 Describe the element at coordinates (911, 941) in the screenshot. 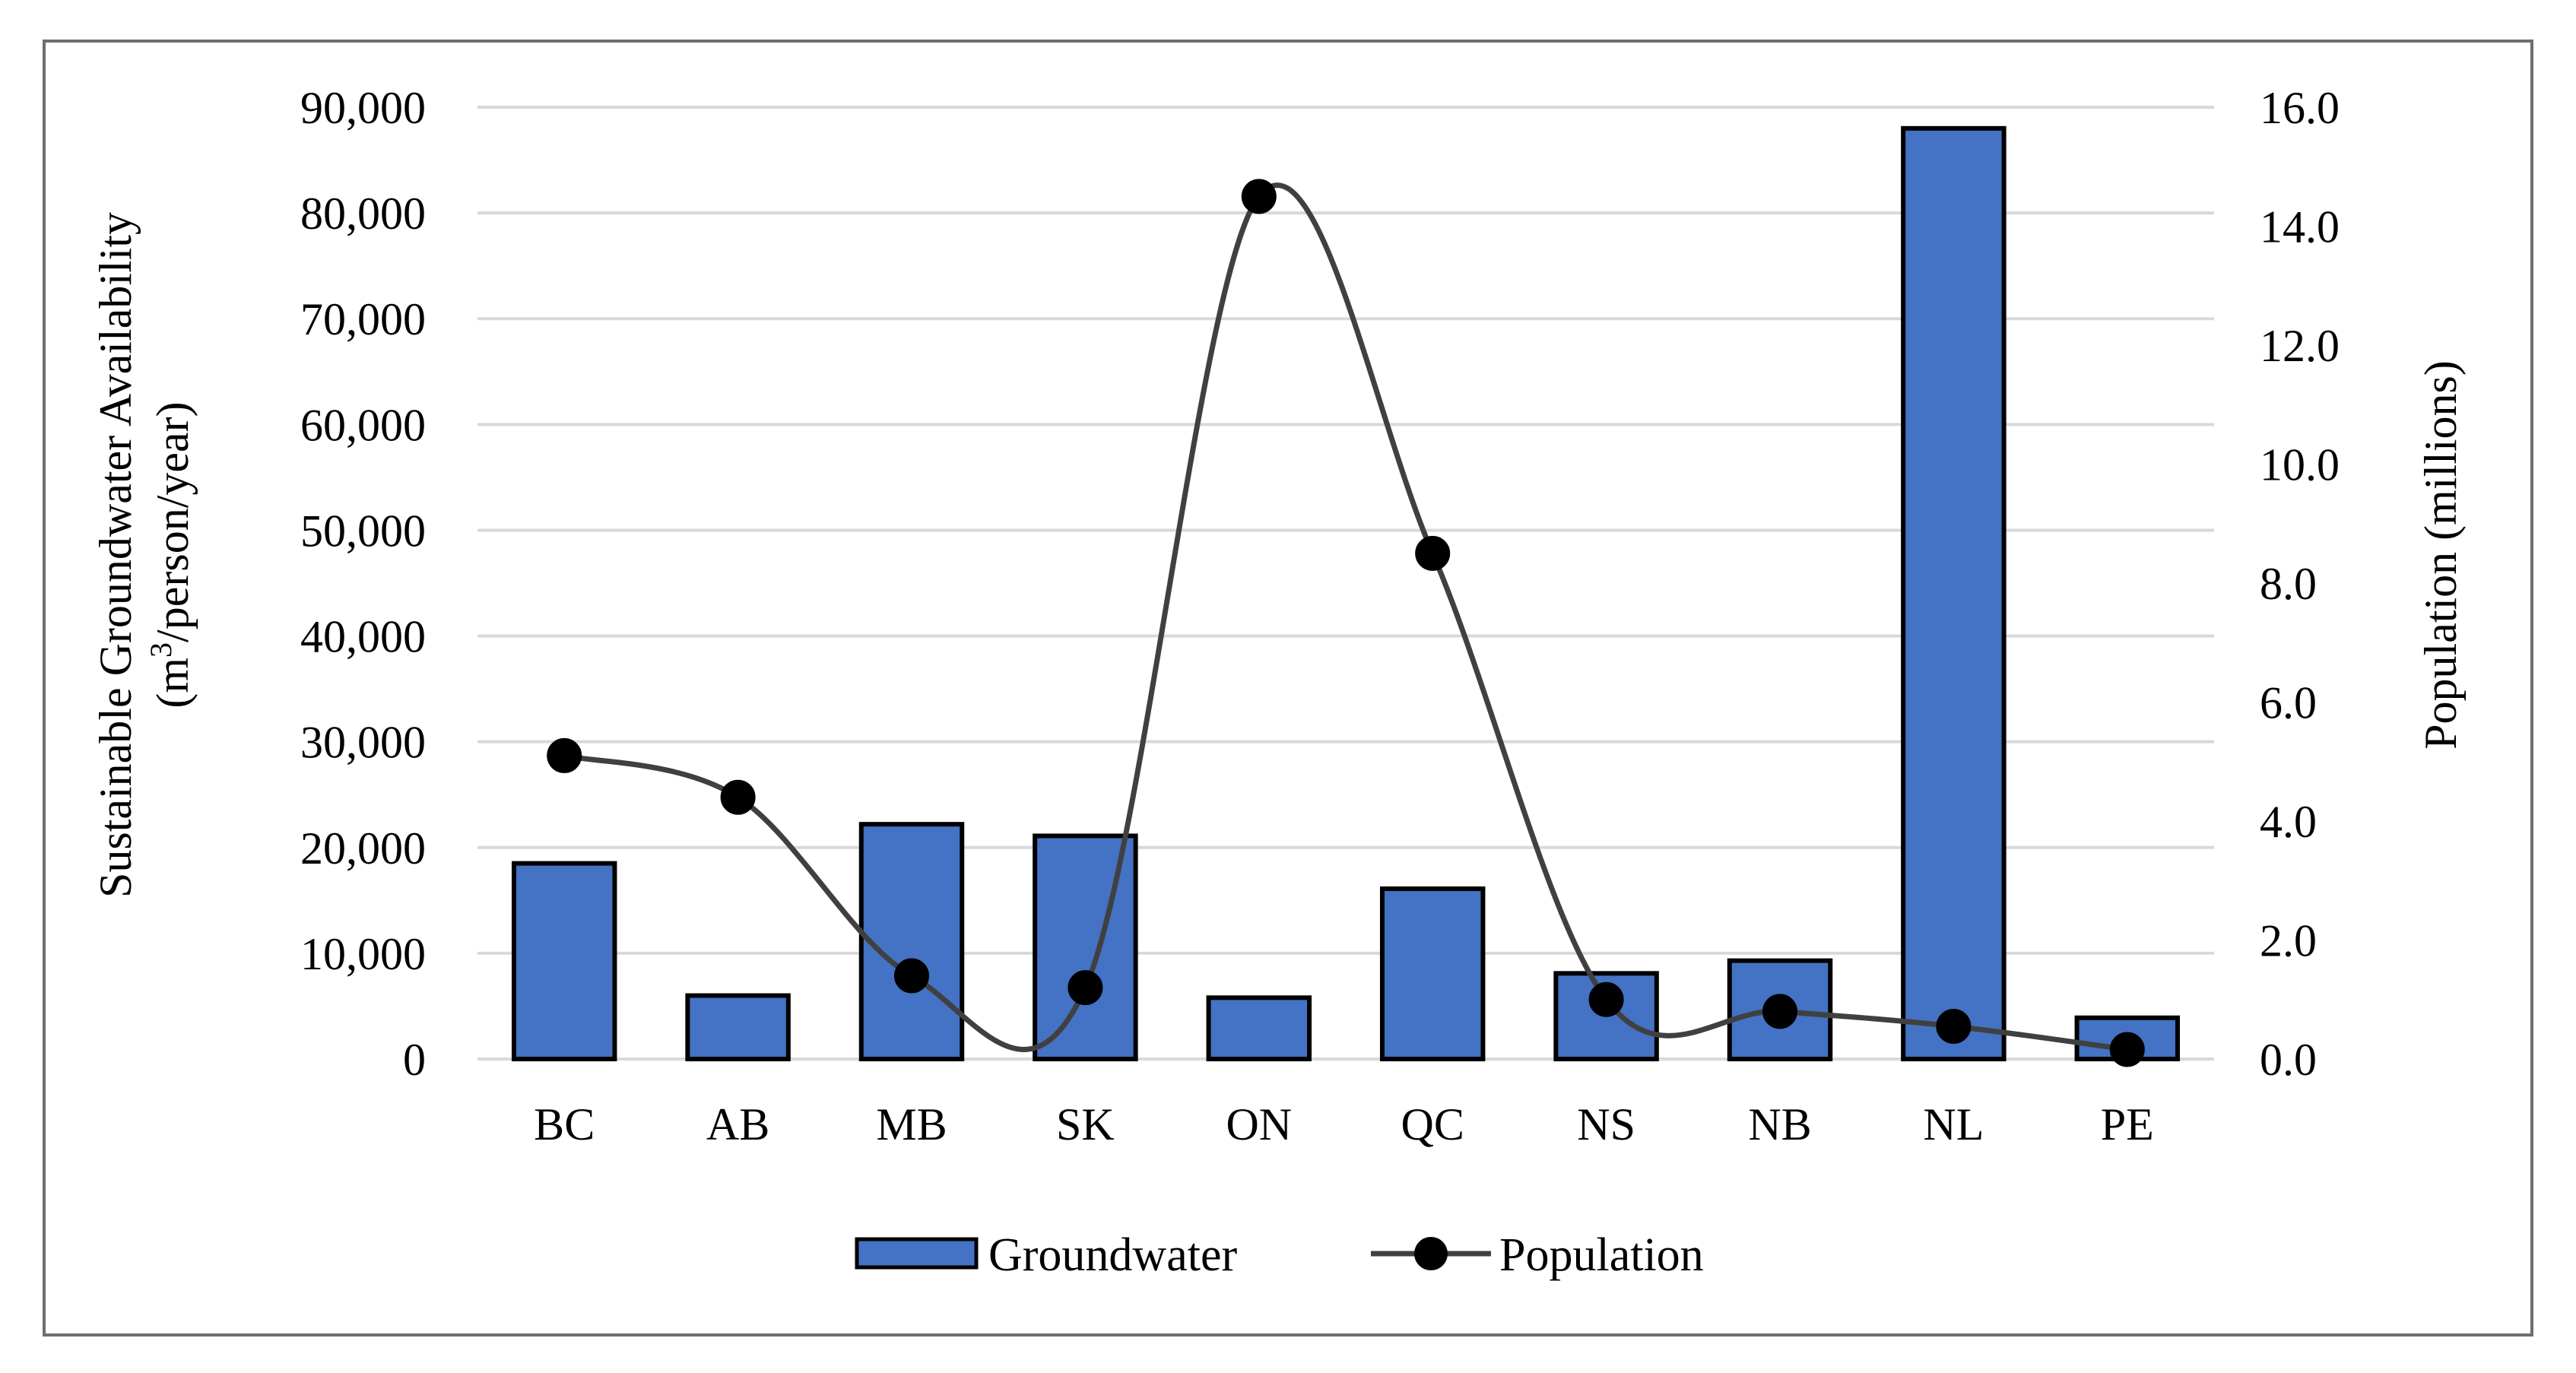

I see `bar-groundwater-mb` at that location.